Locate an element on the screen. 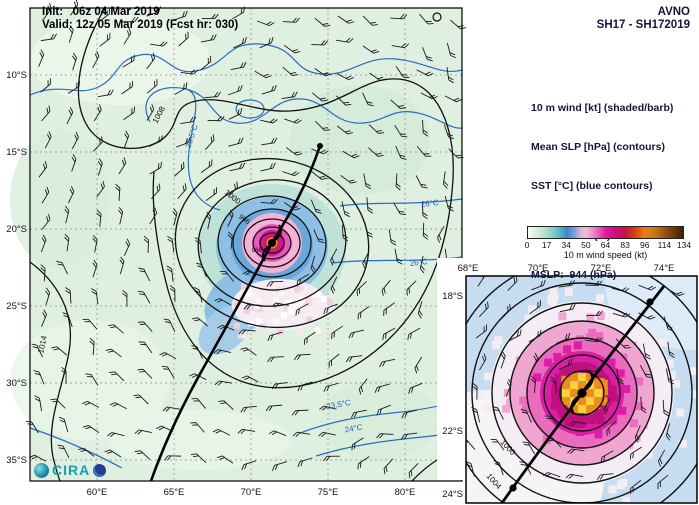 This screenshot has height=505, width=699. colorbar-gradient is located at coordinates (605, 232).